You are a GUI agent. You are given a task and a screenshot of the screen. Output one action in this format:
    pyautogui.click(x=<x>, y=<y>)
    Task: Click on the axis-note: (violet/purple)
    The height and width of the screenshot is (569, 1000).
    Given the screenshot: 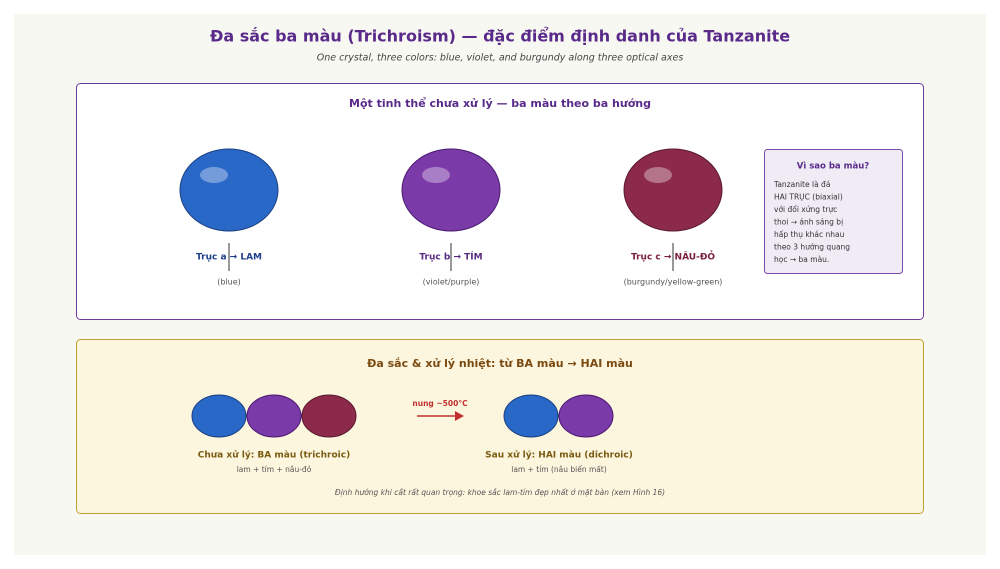 What is the action you would take?
    pyautogui.click(x=451, y=282)
    